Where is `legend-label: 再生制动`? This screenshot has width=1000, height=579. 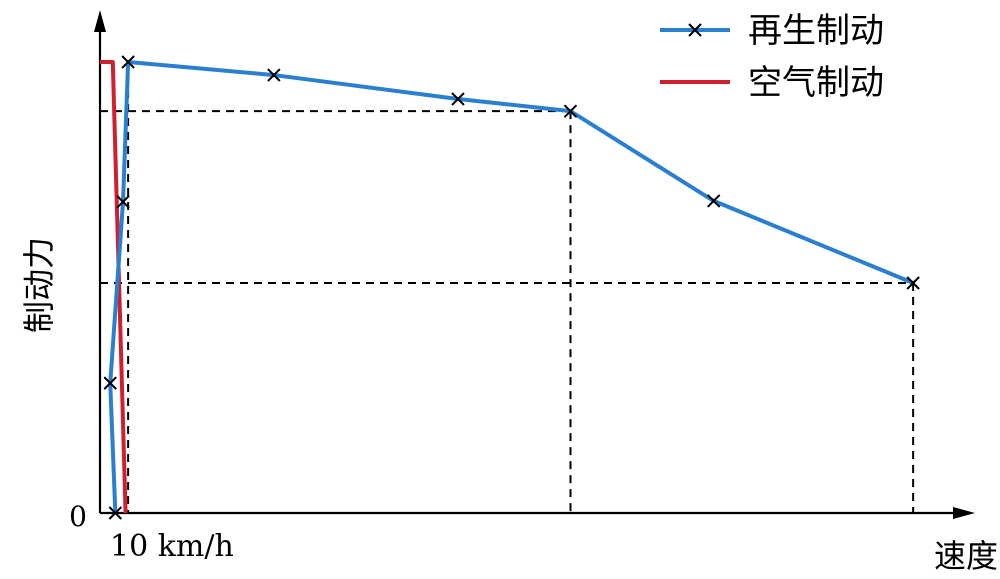
legend-label: 再生制动 is located at coordinates (816, 31).